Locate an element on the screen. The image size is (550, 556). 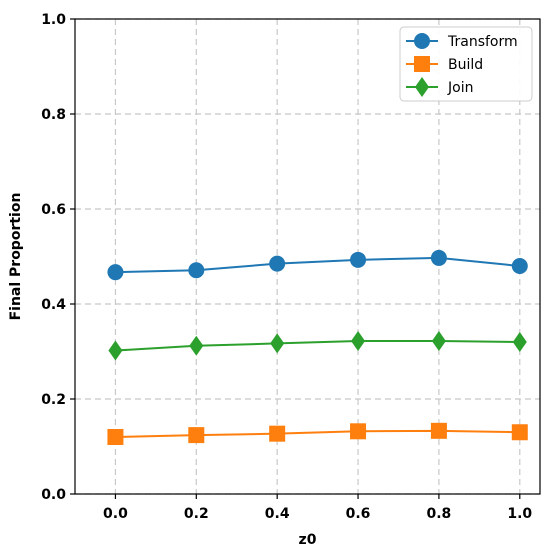
join-line is located at coordinates (317, 346).